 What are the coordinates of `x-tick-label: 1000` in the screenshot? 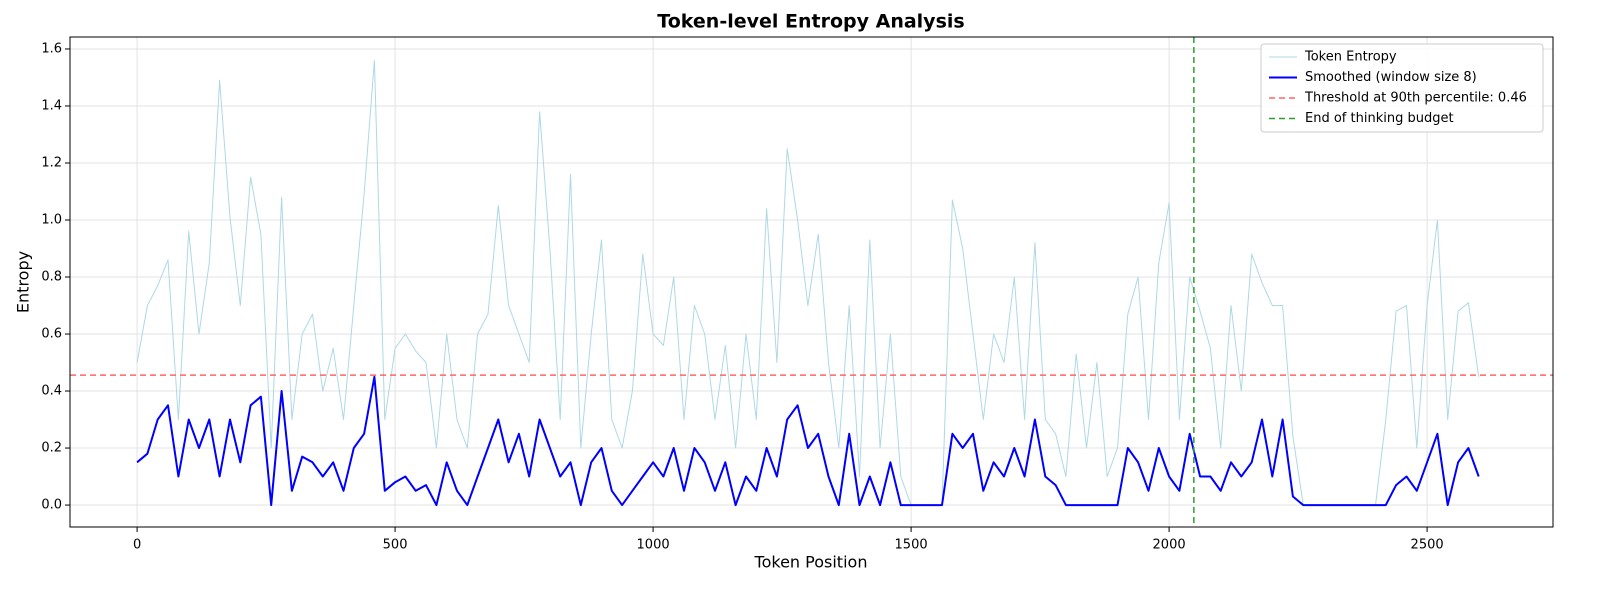 It's located at (653, 545).